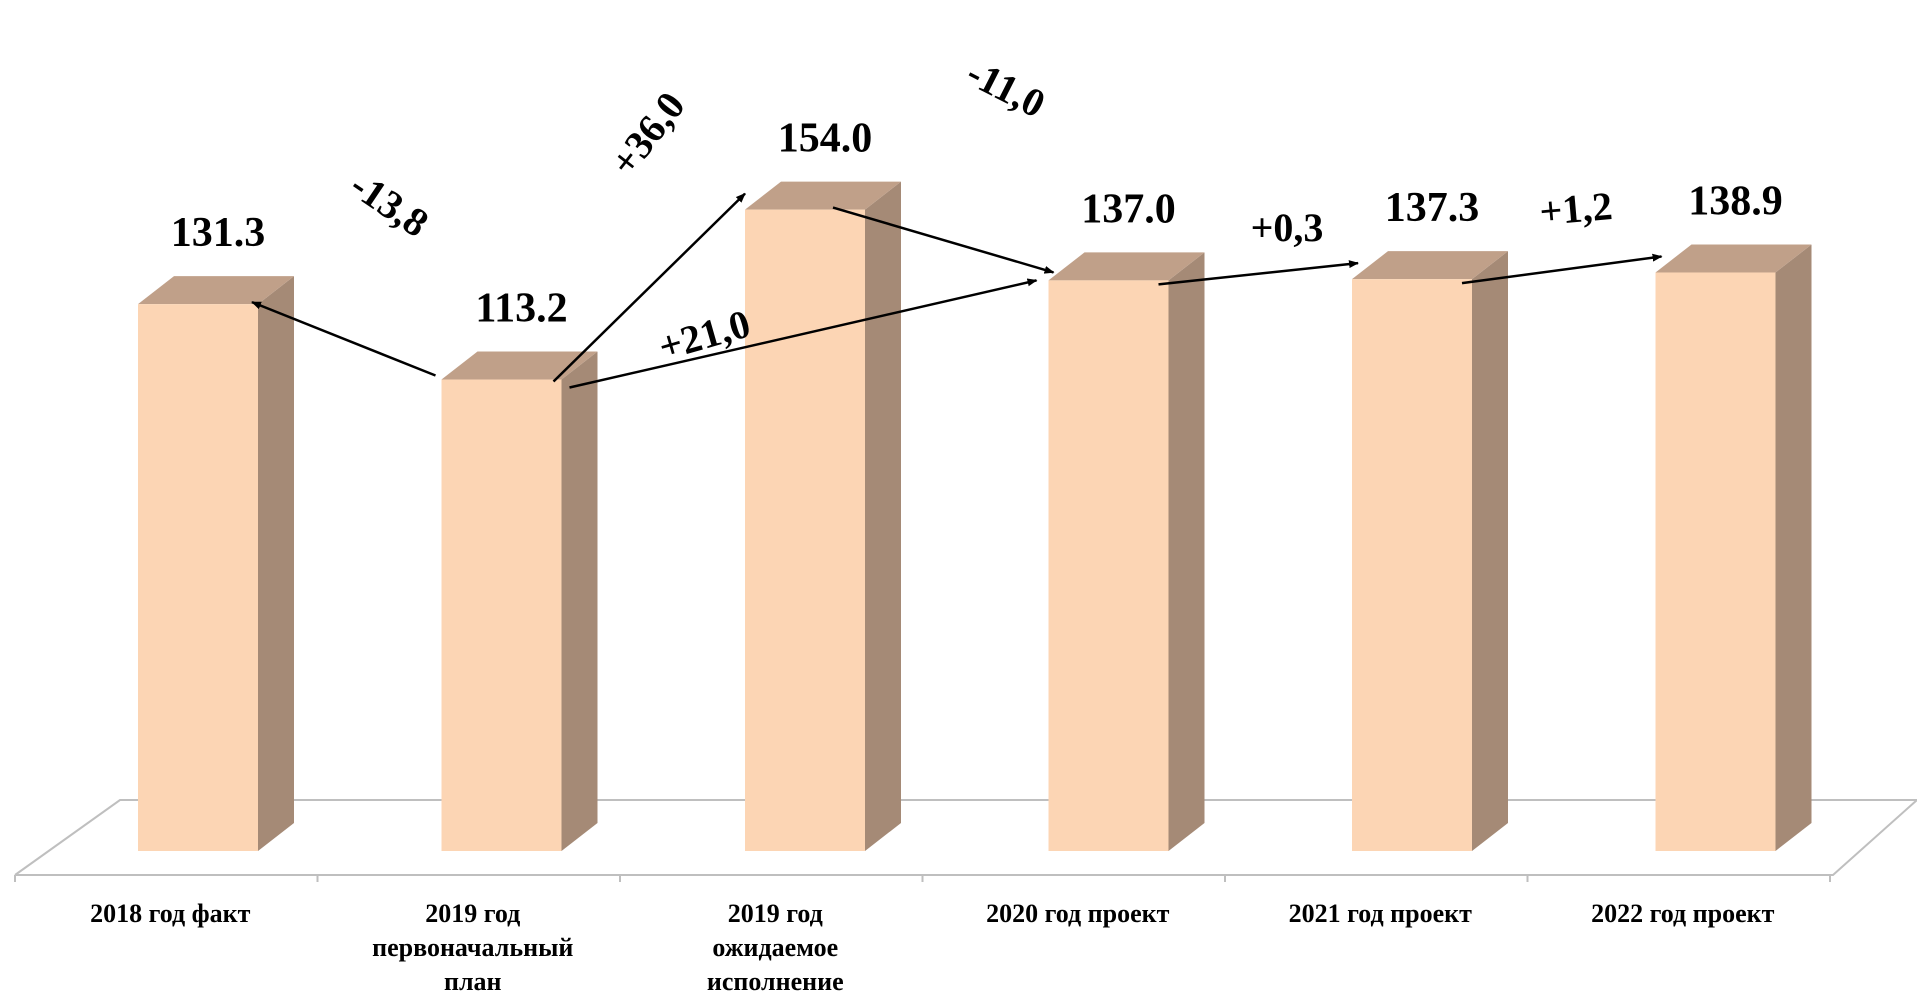 Image resolution: width=1917 pixels, height=1003 pixels. Describe the element at coordinates (825, 139) in the screenshot. I see `value-label: 154.0` at that location.